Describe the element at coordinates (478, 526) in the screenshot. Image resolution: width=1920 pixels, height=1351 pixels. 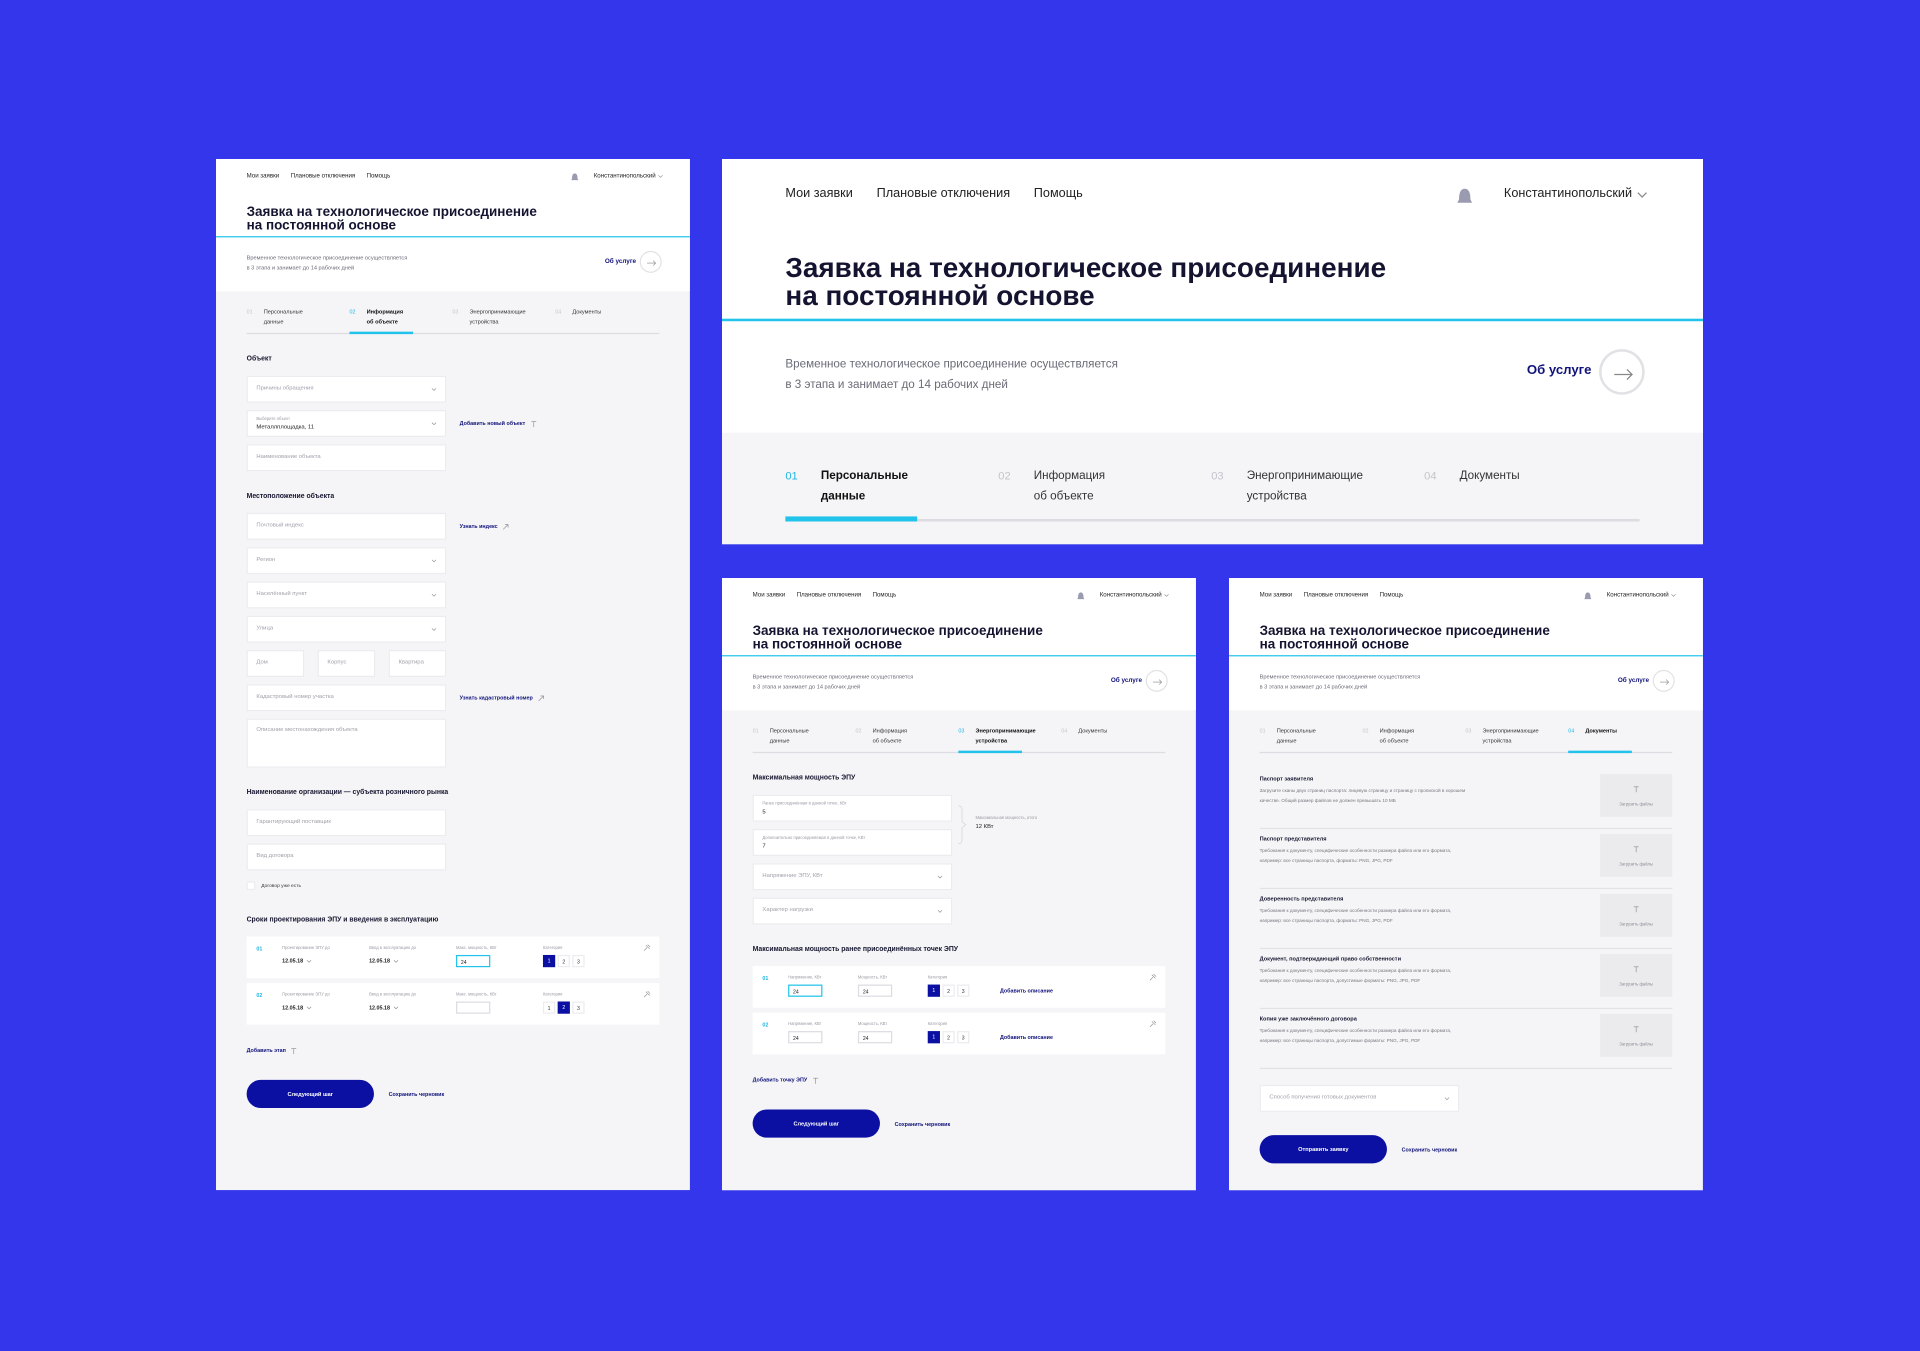
I see `field-link: Узнать индекс` at that location.